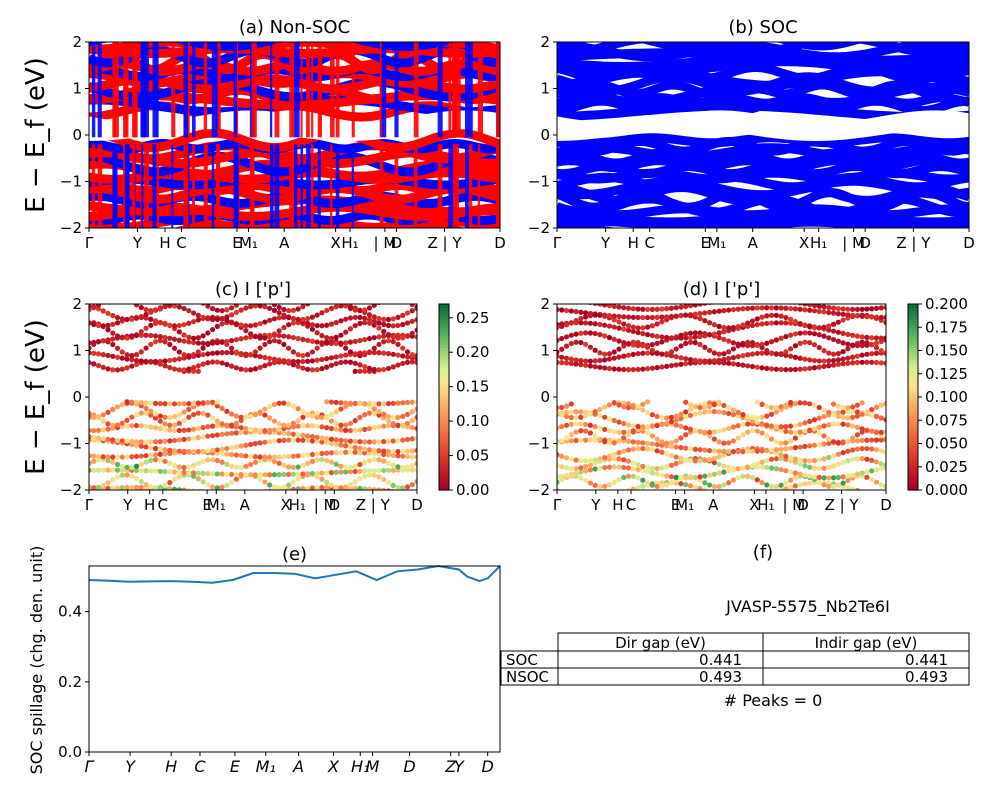  Describe the element at coordinates (164, 243) in the screenshot. I see `panel-a-xtick-label: H` at that location.